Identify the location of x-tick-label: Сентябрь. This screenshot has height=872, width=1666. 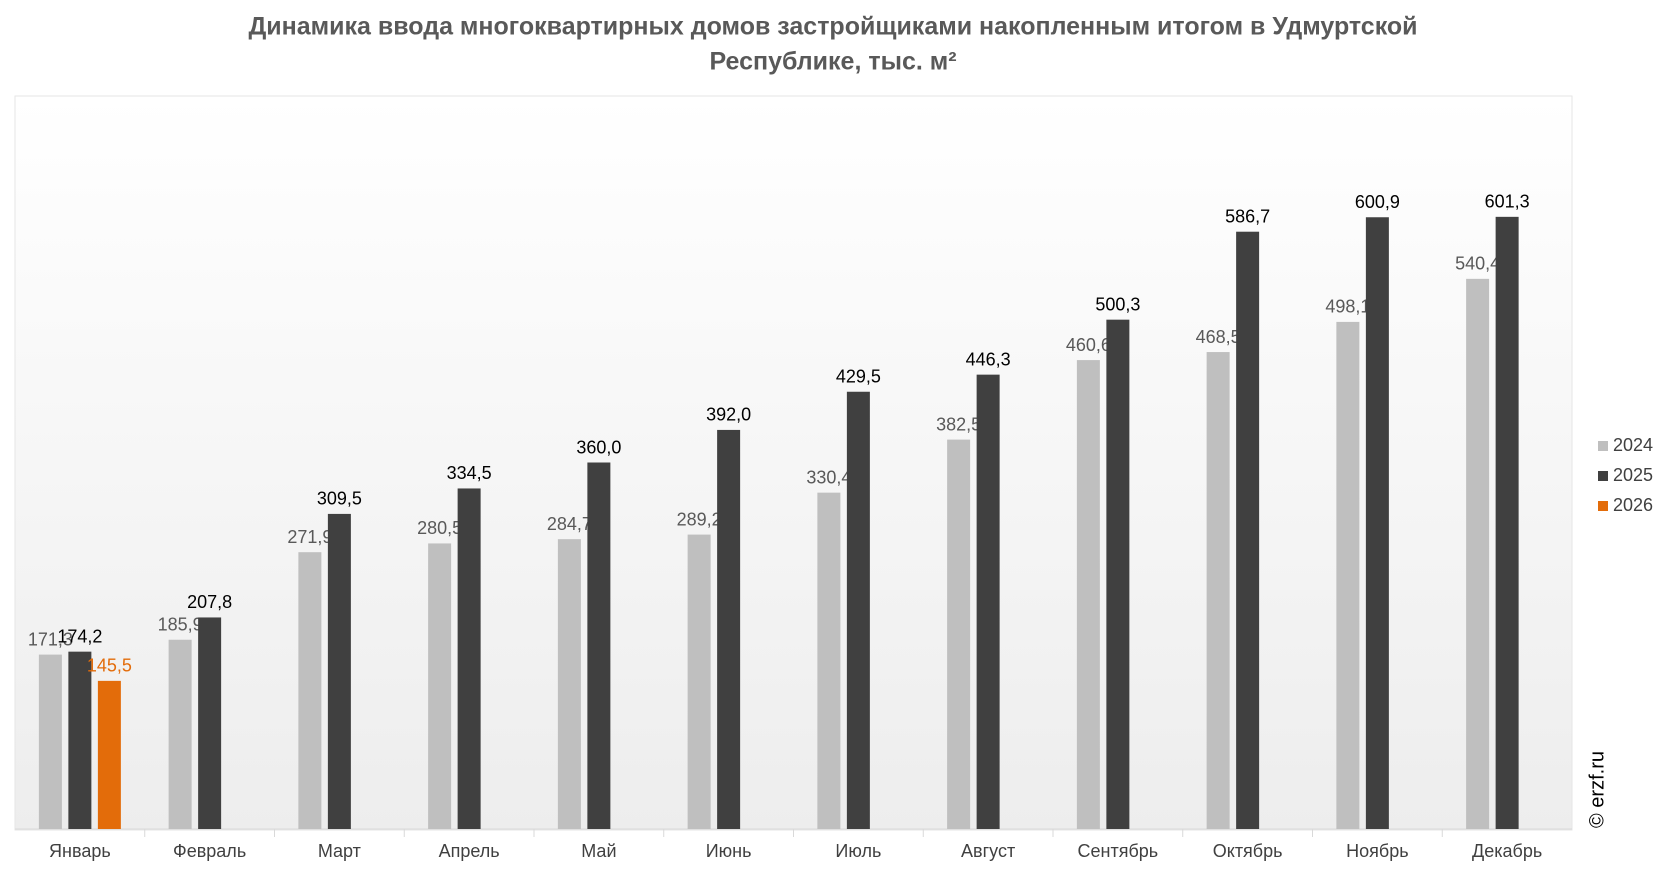
(1118, 851).